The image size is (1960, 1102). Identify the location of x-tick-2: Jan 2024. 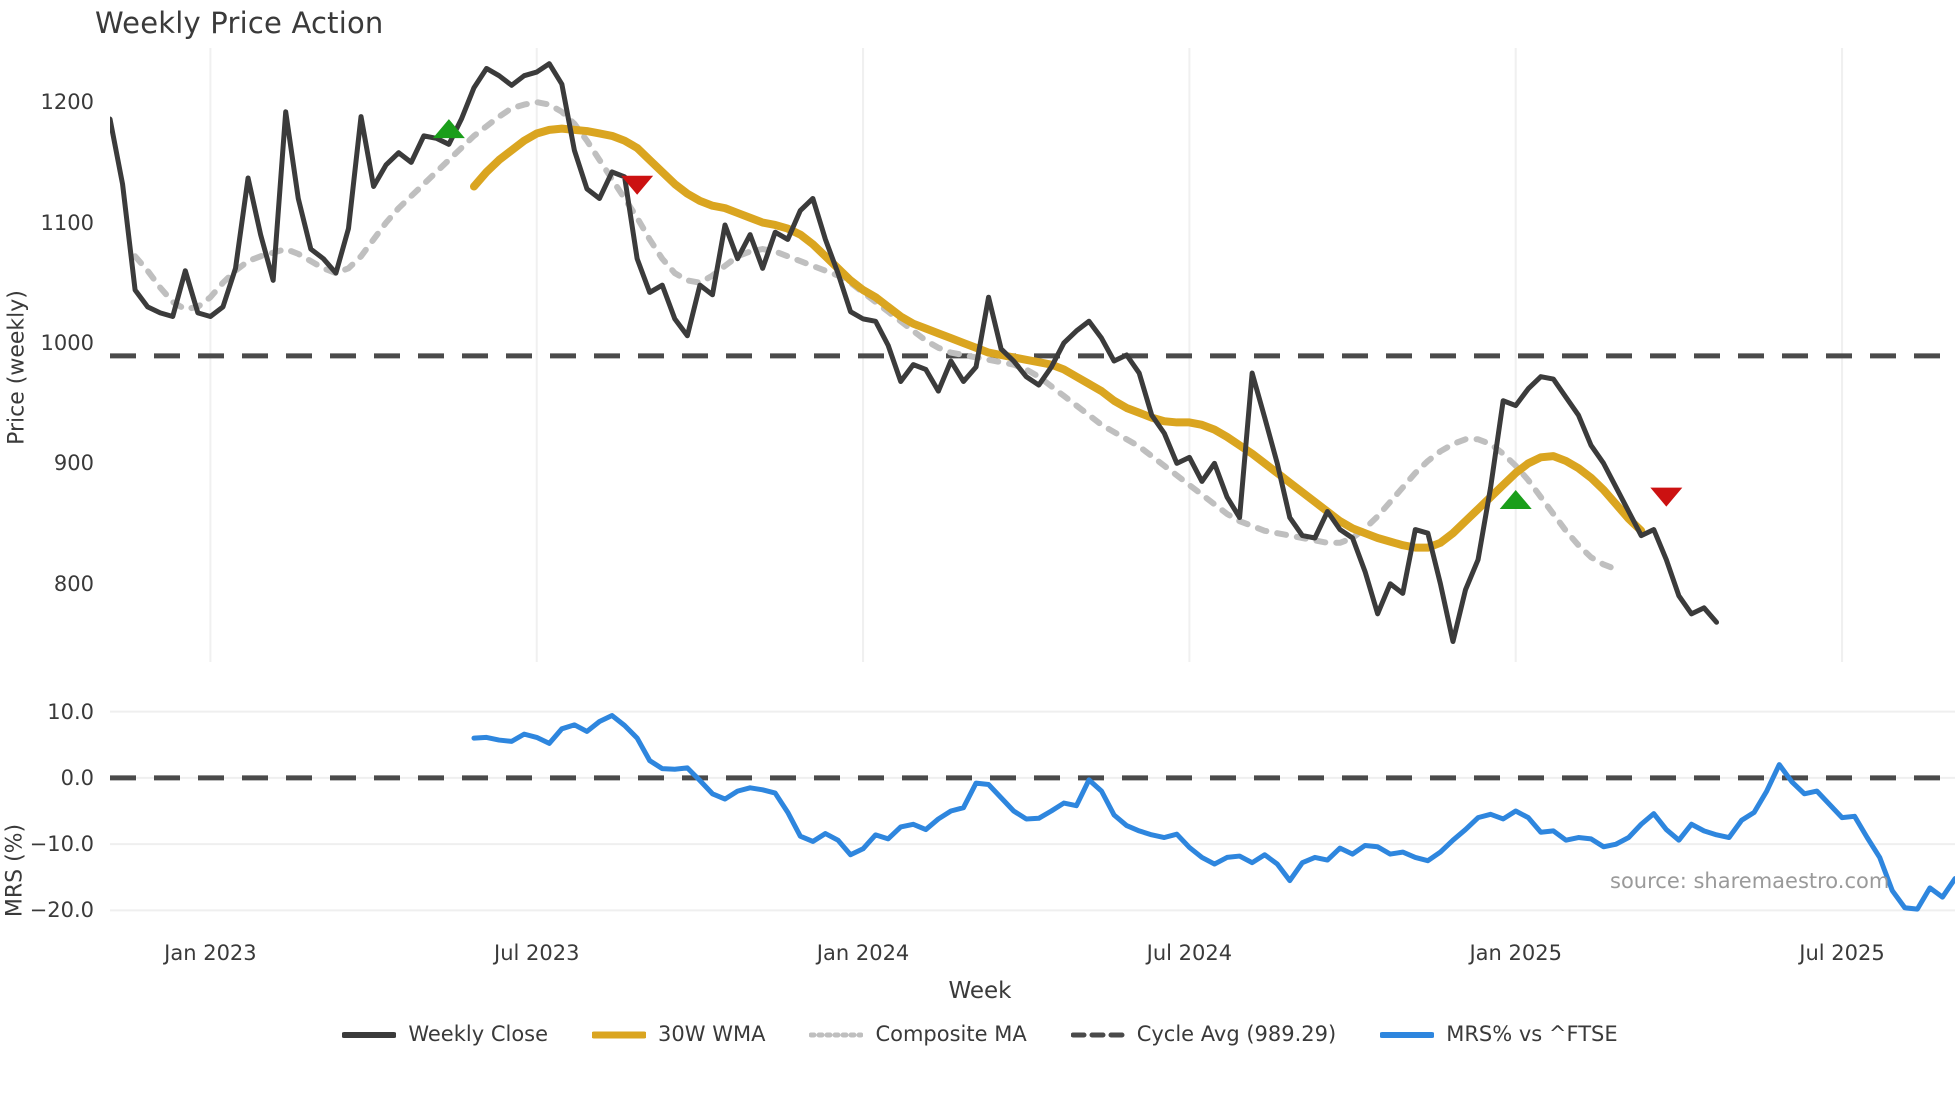
(863, 953).